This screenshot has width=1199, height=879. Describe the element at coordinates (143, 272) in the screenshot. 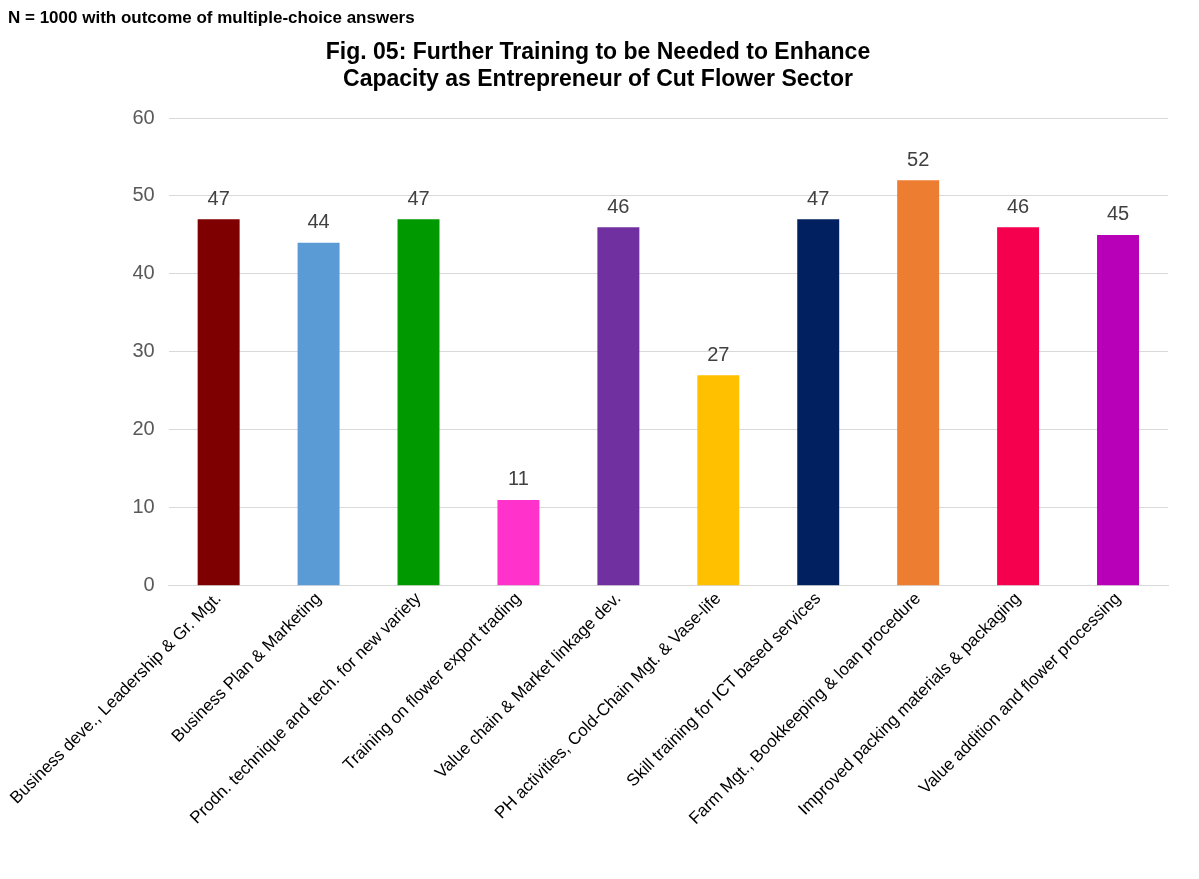

I see `y-tick-label: 40` at that location.